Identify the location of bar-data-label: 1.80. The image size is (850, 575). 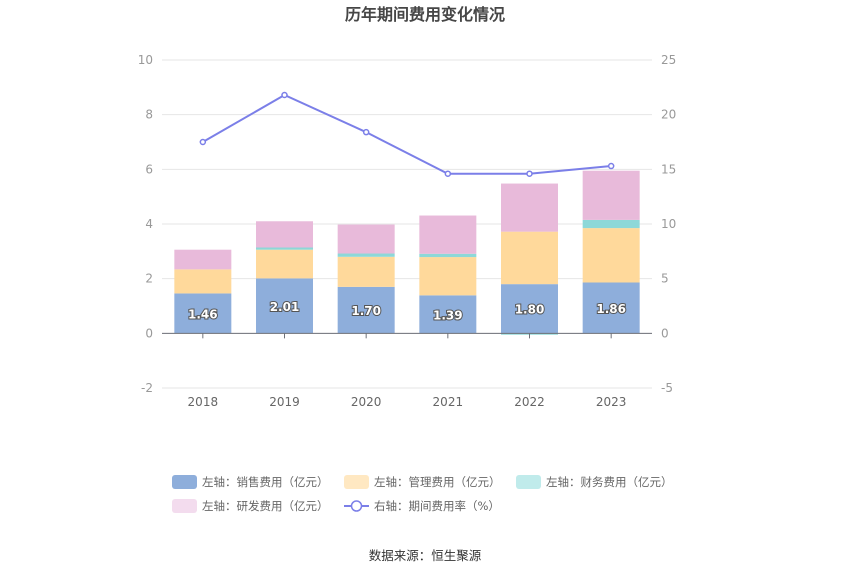
(530, 310).